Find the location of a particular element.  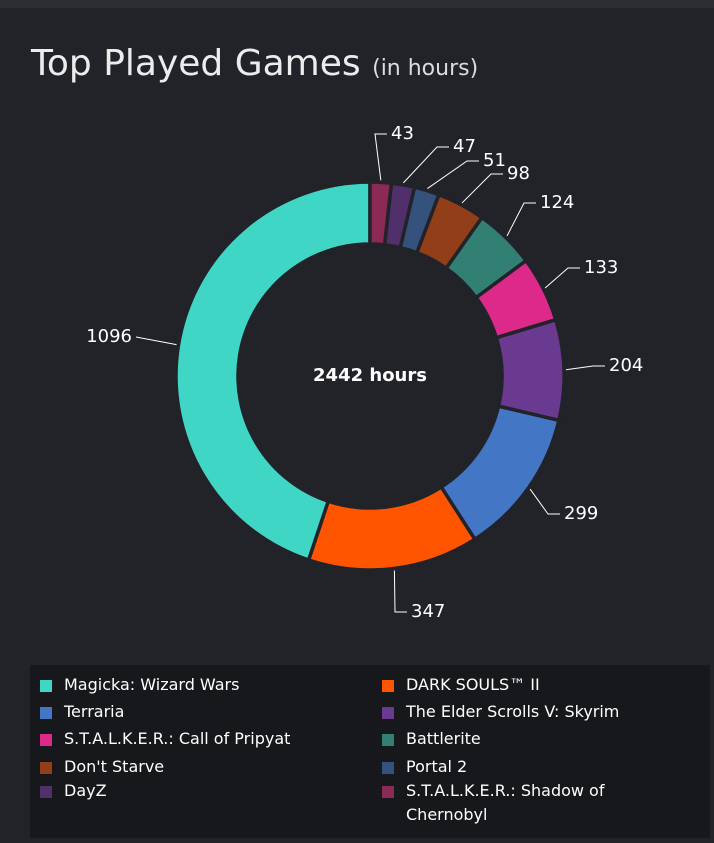

legend-item-battlerite: Battlerite is located at coordinates (532, 739).